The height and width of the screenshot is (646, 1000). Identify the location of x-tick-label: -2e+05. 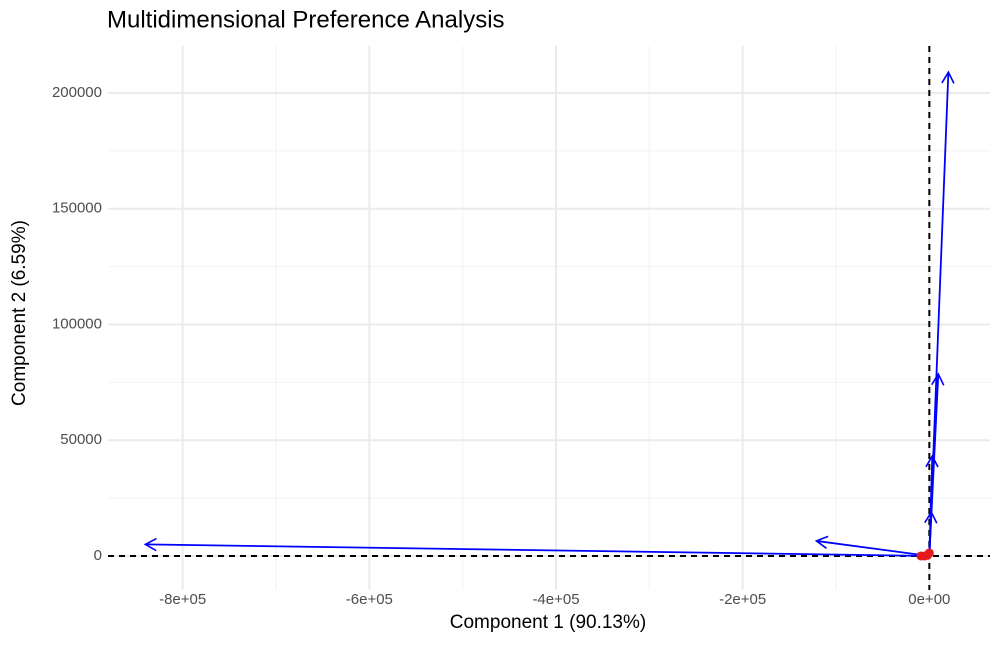
(742, 599).